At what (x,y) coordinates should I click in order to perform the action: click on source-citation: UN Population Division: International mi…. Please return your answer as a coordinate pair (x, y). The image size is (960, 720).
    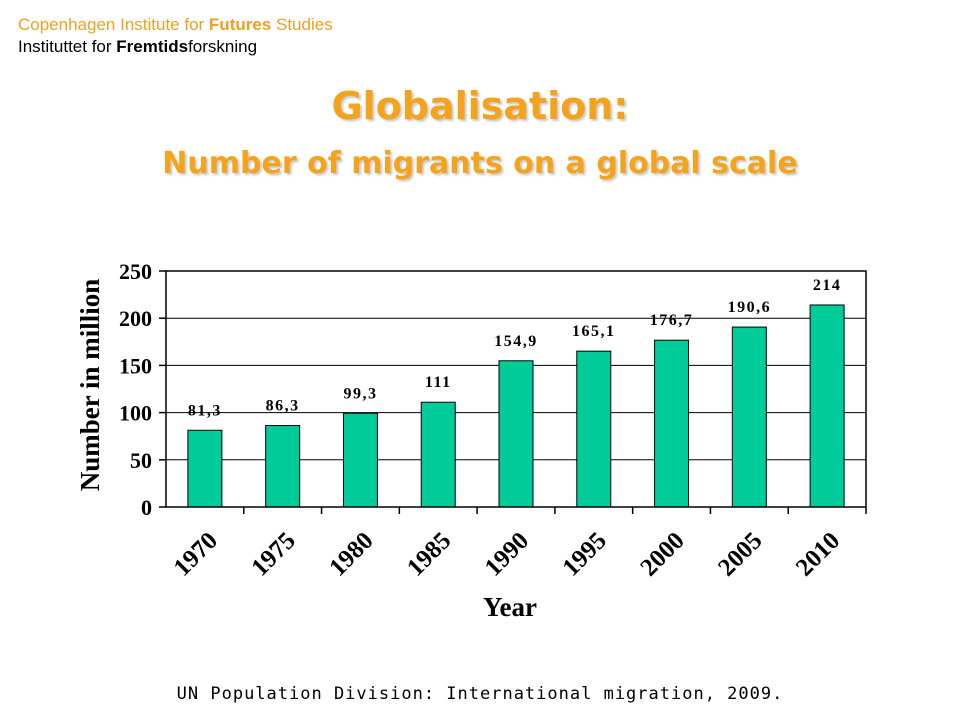
    Looking at the image, I should click on (480, 694).